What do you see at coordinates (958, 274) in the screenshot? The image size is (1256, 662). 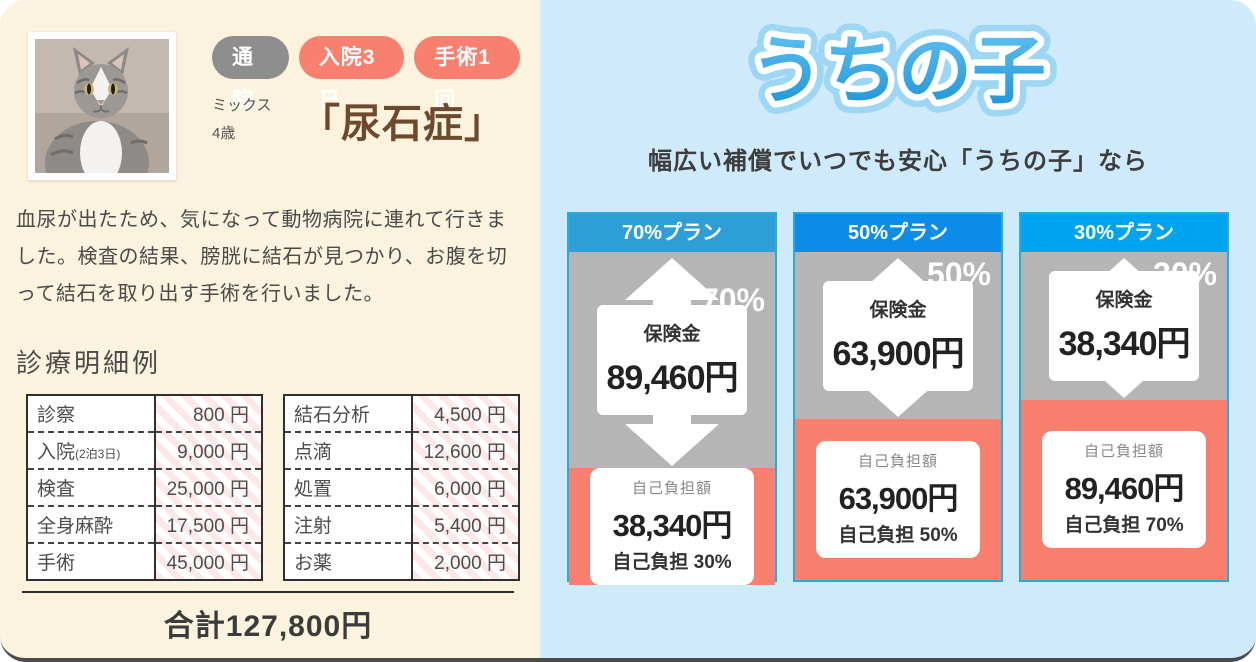 I see `coverage-percent: 50%` at bounding box center [958, 274].